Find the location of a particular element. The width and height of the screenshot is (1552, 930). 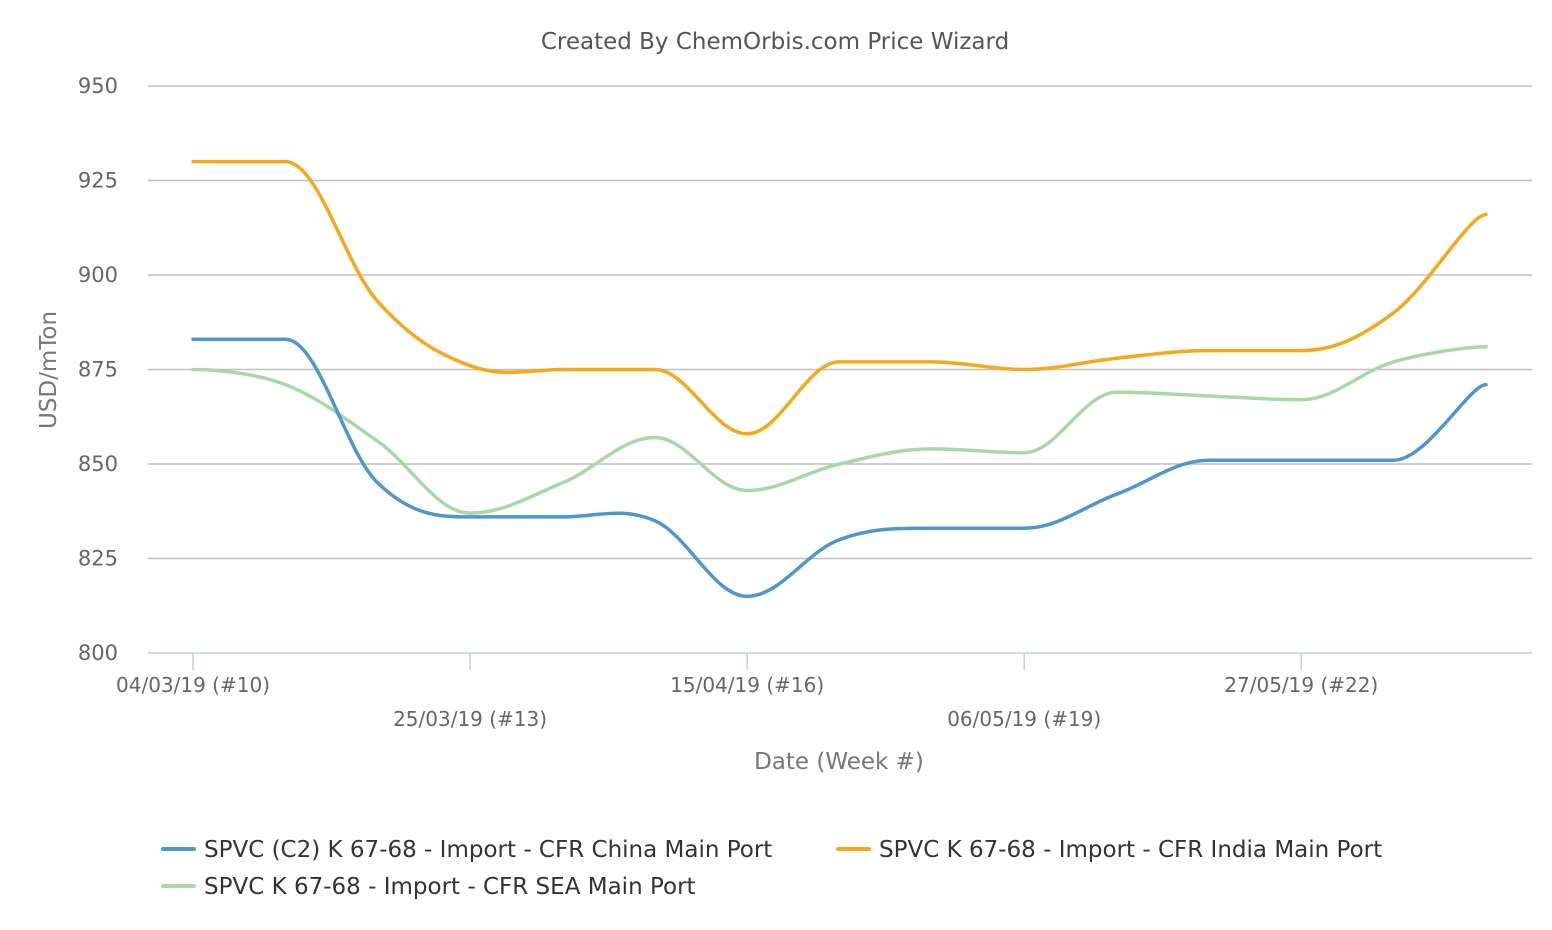

x-tick-label: 04/03/19 (#10) is located at coordinates (193, 685).